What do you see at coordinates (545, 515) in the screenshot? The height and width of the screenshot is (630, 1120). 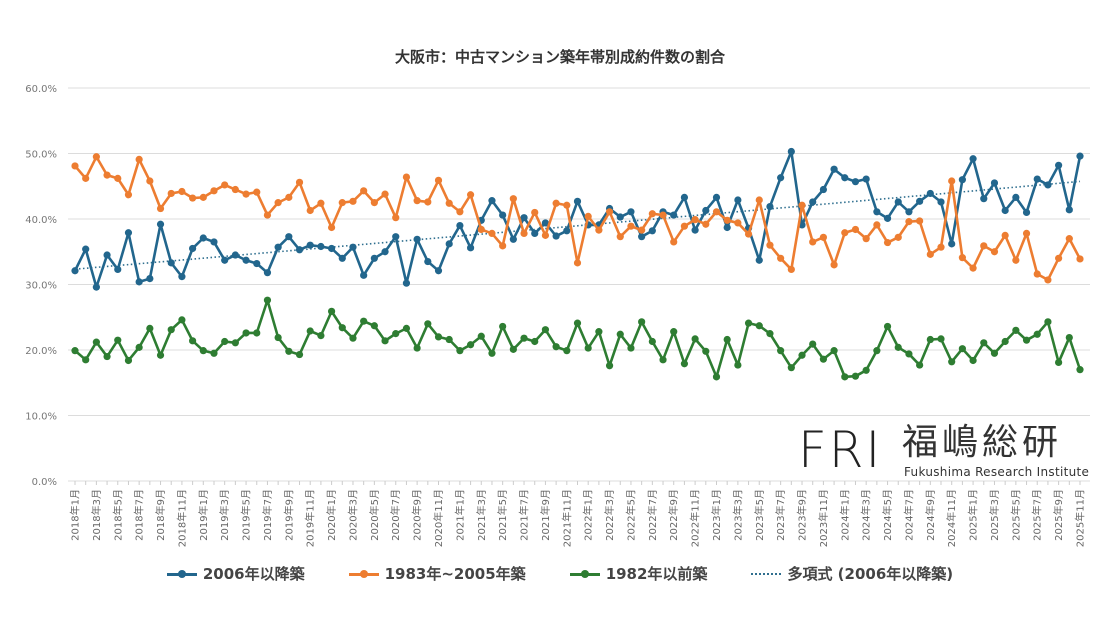 I see `x-tick-label: 2021年9月` at bounding box center [545, 515].